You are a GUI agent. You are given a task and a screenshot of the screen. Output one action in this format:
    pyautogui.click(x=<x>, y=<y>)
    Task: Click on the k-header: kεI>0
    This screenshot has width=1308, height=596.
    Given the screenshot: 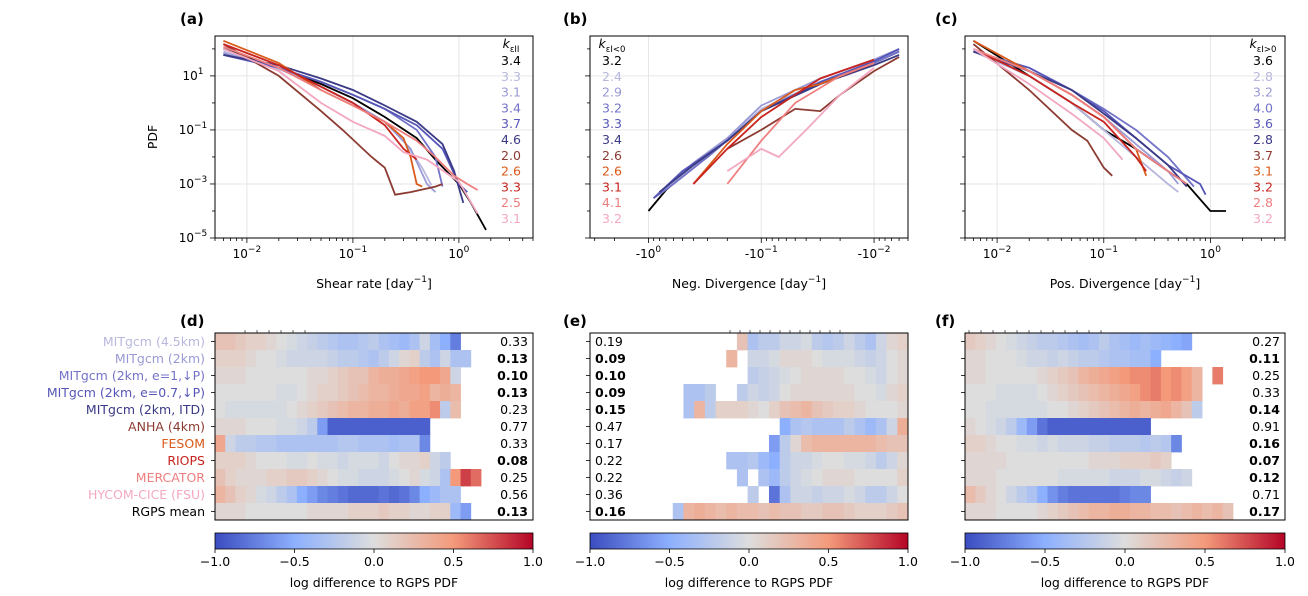 What is the action you would take?
    pyautogui.click(x=1263, y=45)
    